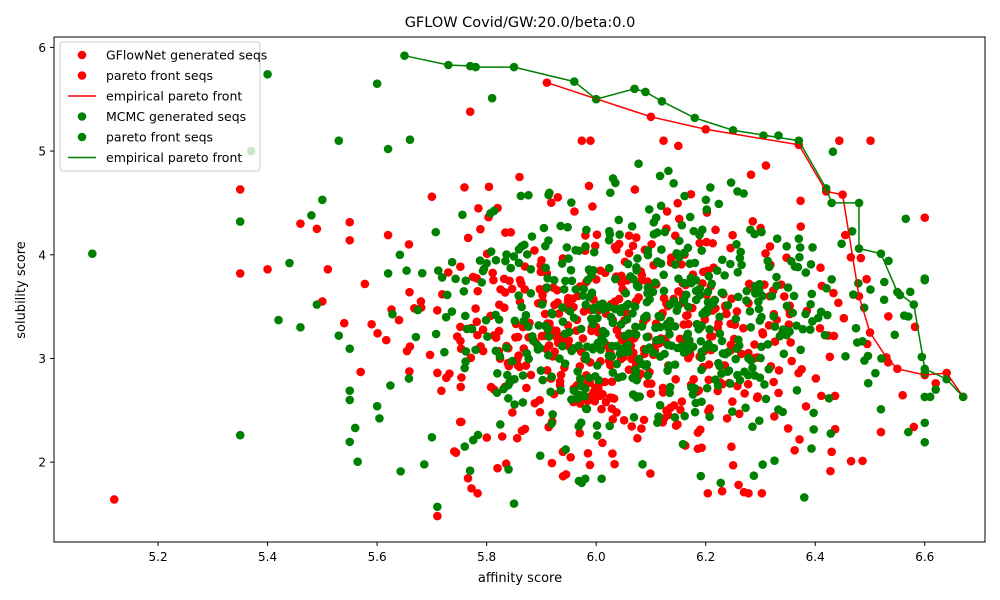 The height and width of the screenshot is (600, 1000). What do you see at coordinates (520, 23) in the screenshot?
I see `chart-title: GFLOW Covid/GW:20.0/beta:0.0` at bounding box center [520, 23].